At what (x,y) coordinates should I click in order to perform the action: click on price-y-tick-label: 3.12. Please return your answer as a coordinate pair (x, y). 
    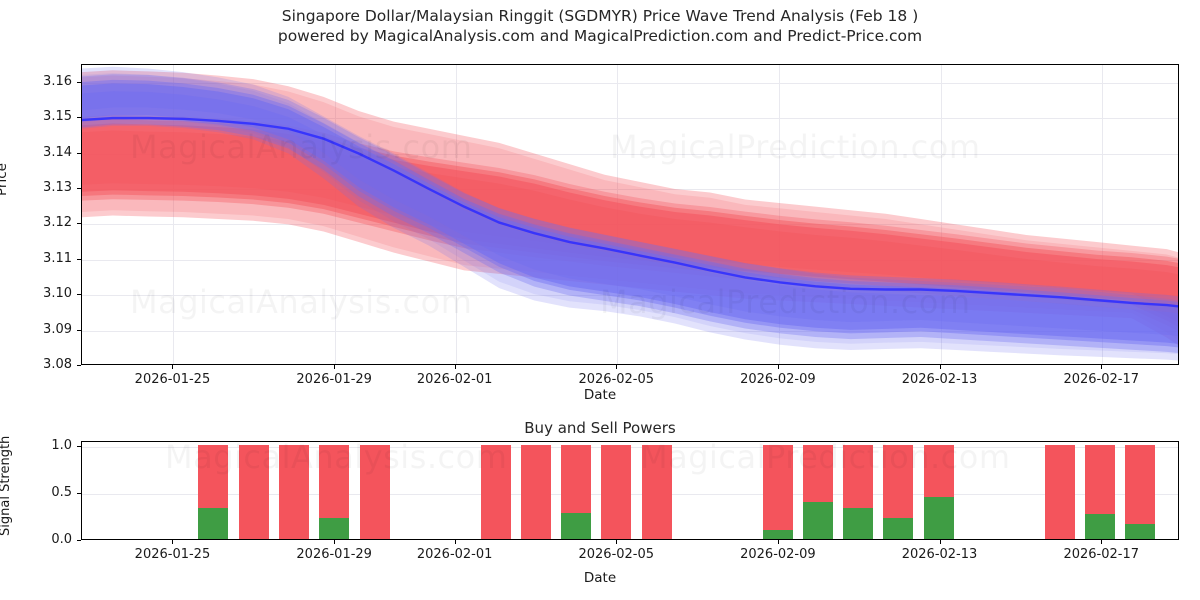
    Looking at the image, I should click on (57, 223).